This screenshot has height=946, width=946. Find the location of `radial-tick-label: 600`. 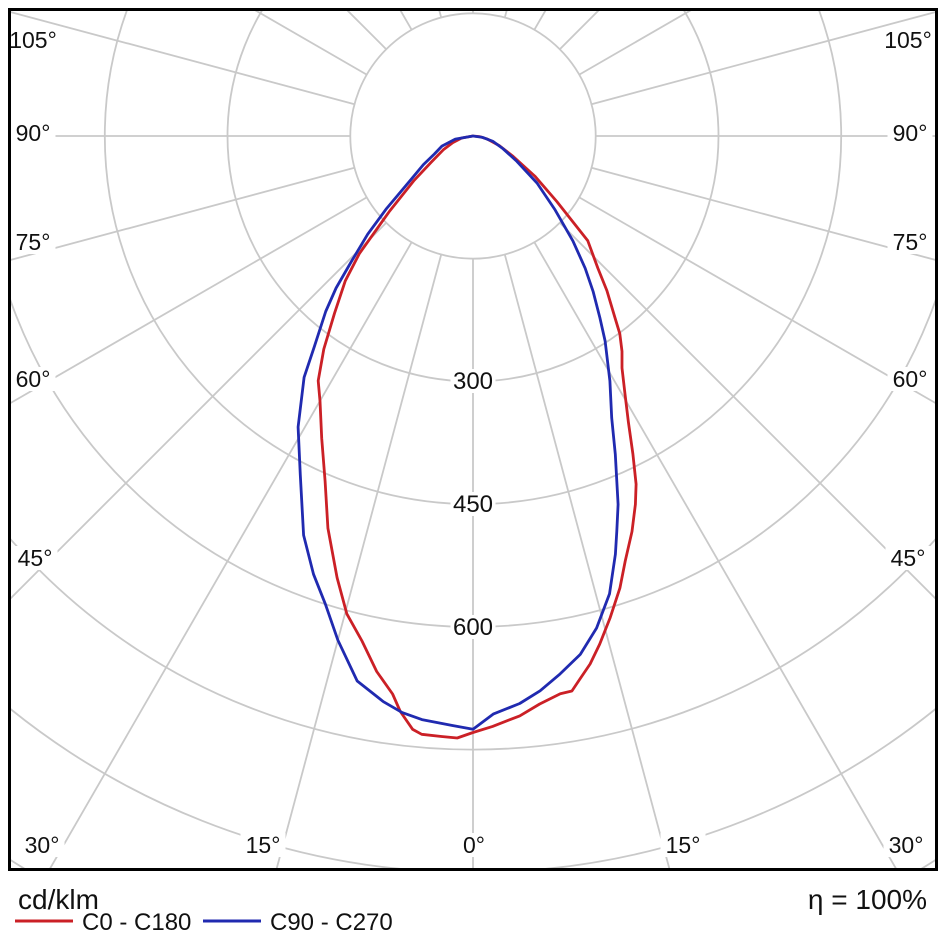

radial-tick-label: 600 is located at coordinates (473, 627).